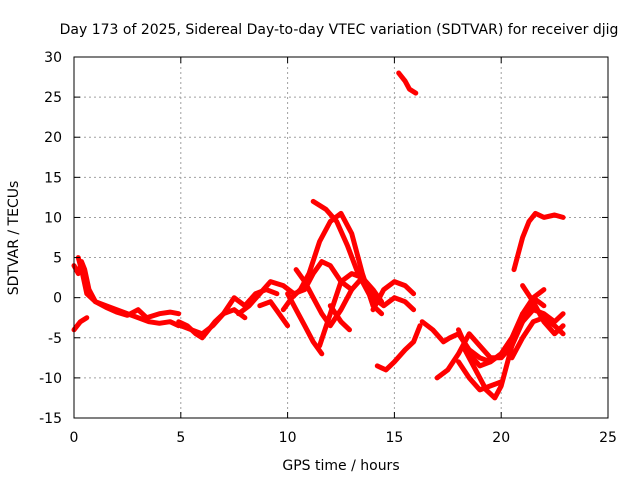 Image resolution: width=640 pixels, height=480 pixels. What do you see at coordinates (53, 138) in the screenshot?
I see `y-tick-label: 20` at bounding box center [53, 138].